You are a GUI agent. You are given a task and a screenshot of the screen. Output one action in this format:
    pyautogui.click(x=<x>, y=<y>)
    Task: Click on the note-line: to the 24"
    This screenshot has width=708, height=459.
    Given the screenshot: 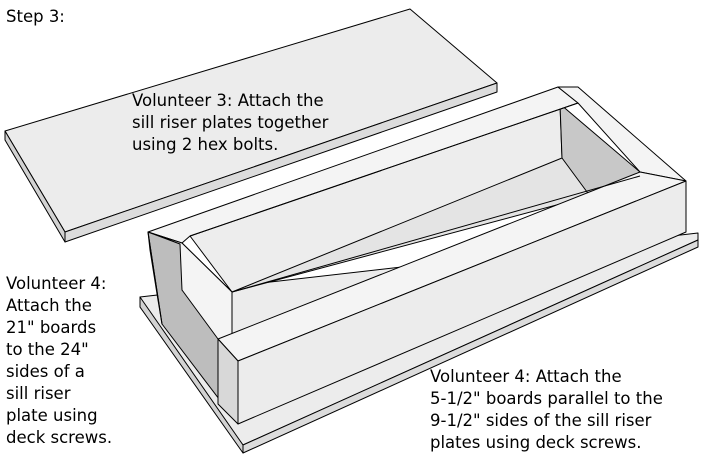 What is the action you would take?
    pyautogui.click(x=47, y=349)
    